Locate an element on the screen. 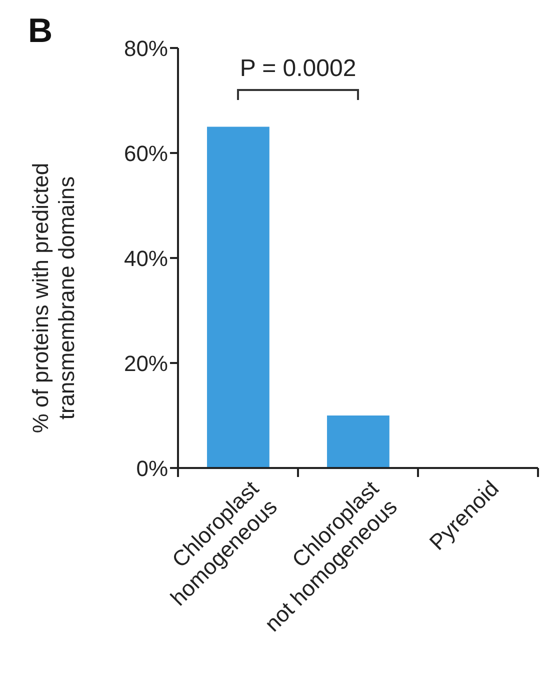 This screenshot has width=550, height=678. annotation: P = 0.0002 is located at coordinates (298, 68).